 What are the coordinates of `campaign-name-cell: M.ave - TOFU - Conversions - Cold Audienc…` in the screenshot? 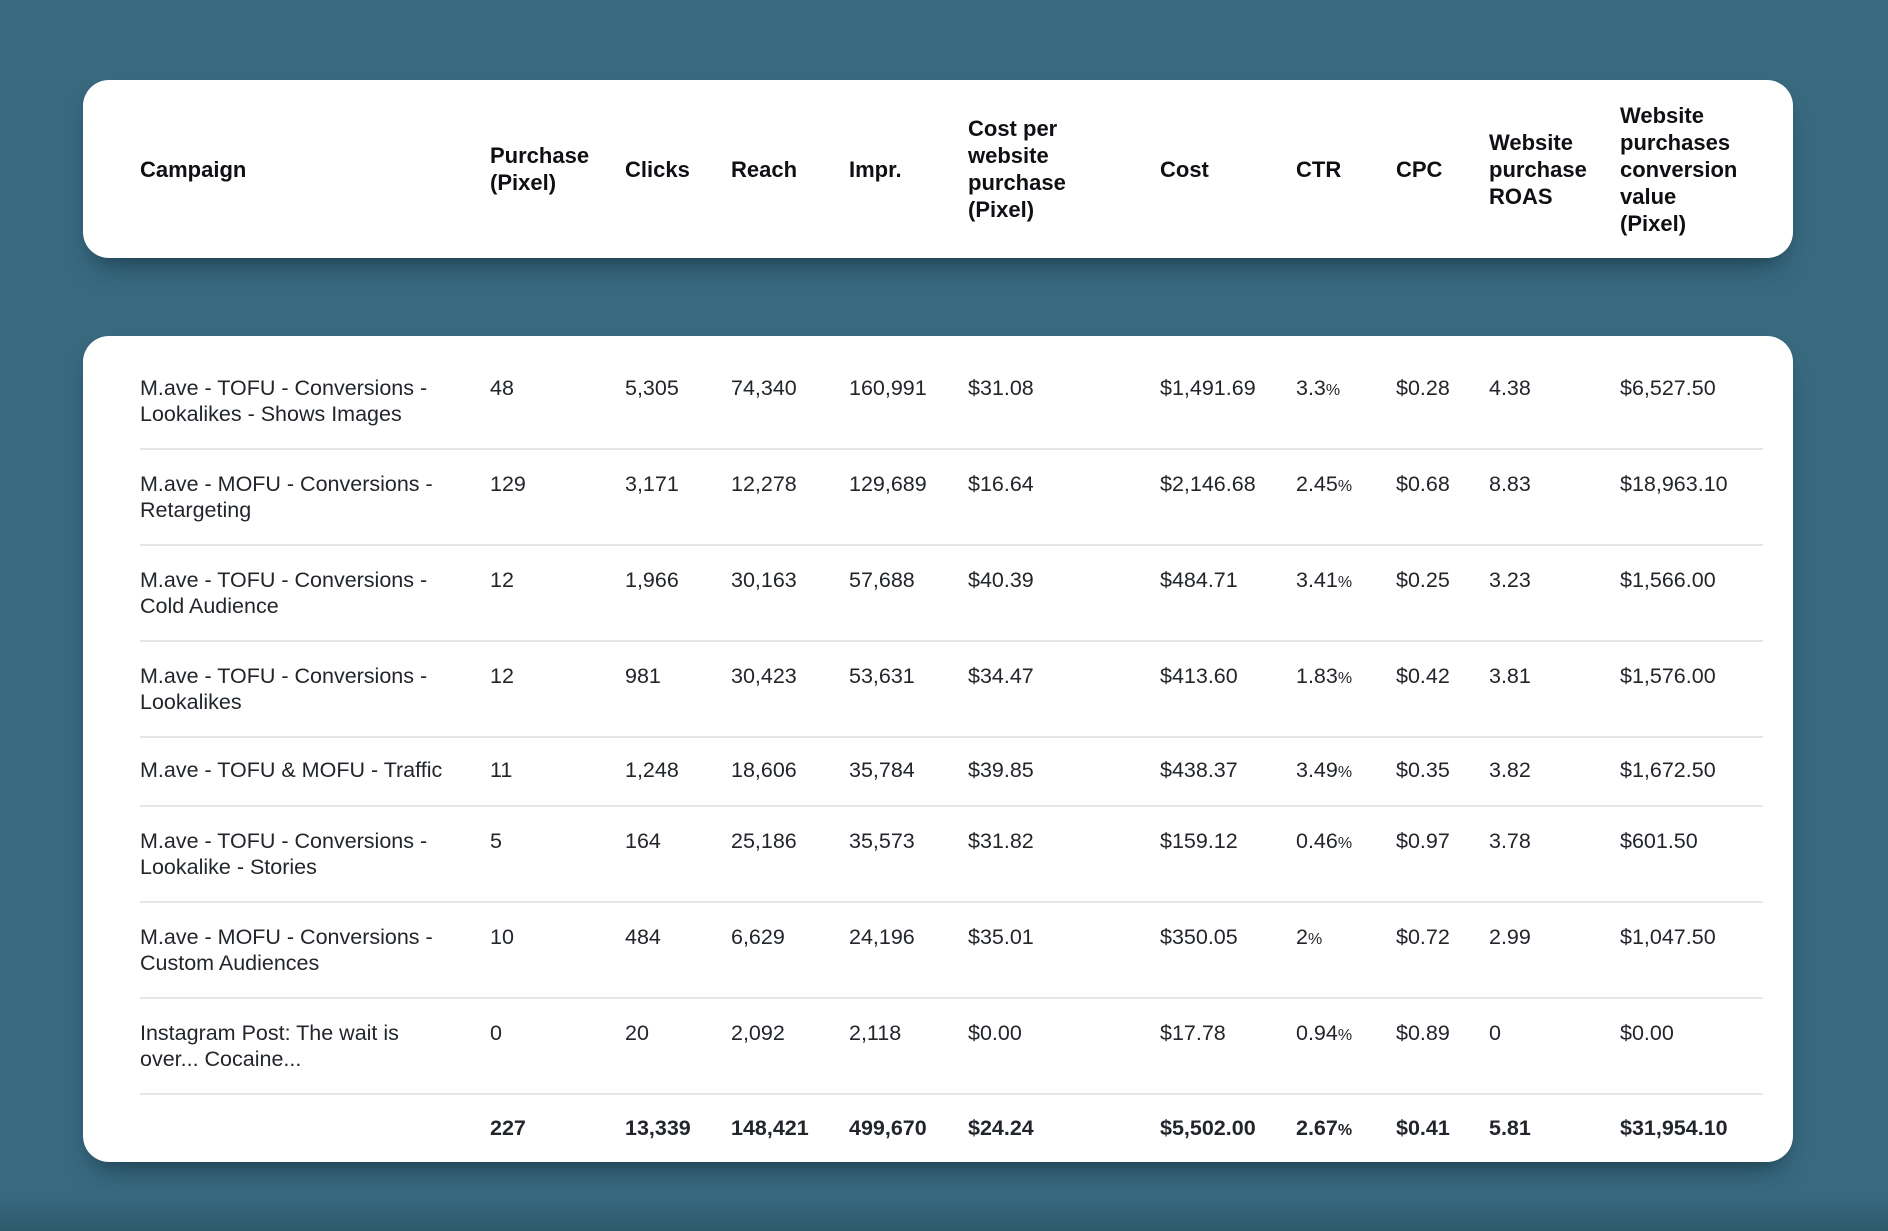 It's located at (315, 592).